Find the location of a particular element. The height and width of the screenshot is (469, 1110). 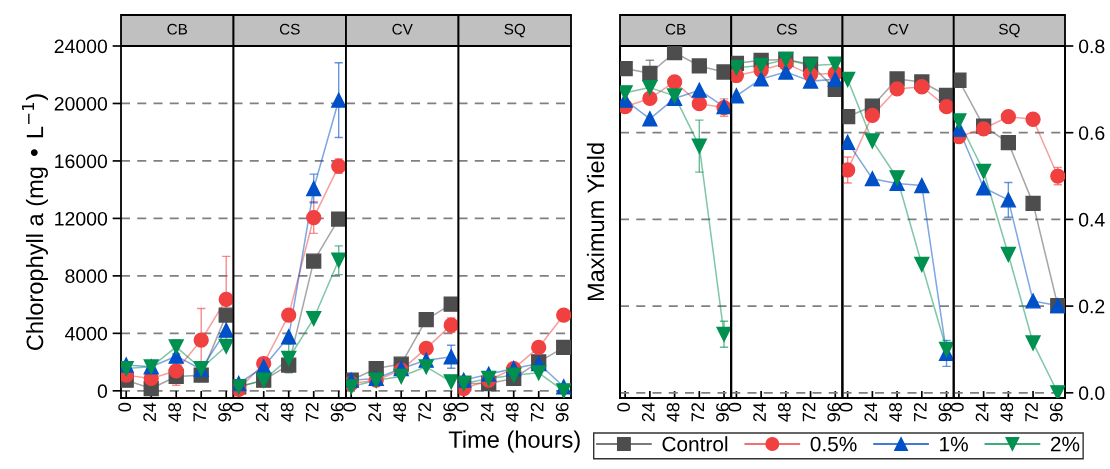

legend-label: 0.5% is located at coordinates (833, 444).